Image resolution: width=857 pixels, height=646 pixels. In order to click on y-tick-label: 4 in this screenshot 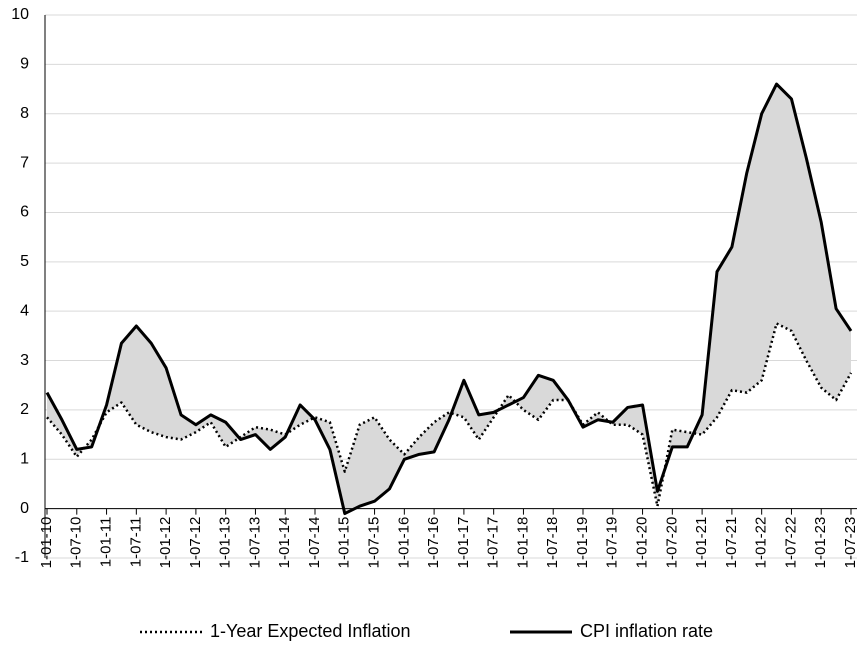, I will do `click(24, 310)`.